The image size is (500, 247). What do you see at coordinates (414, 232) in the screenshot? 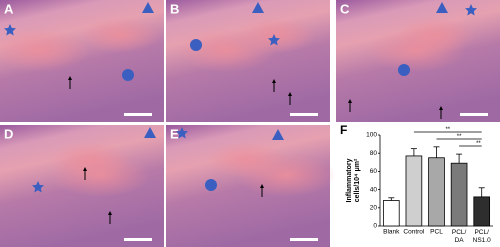
I see `x-tick-label: Control` at bounding box center [414, 232].